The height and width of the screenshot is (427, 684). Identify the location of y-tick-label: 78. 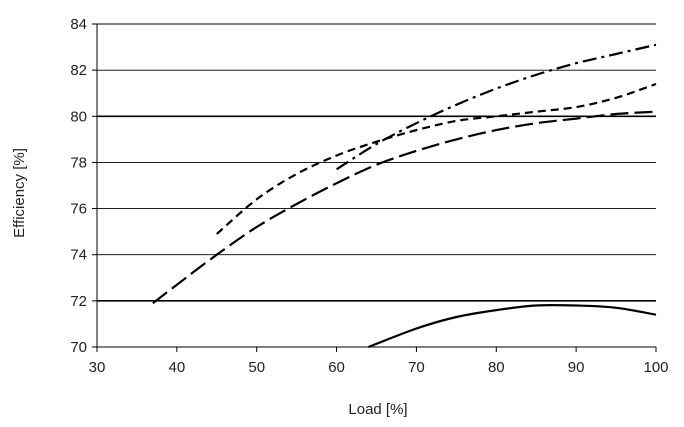
(78, 162).